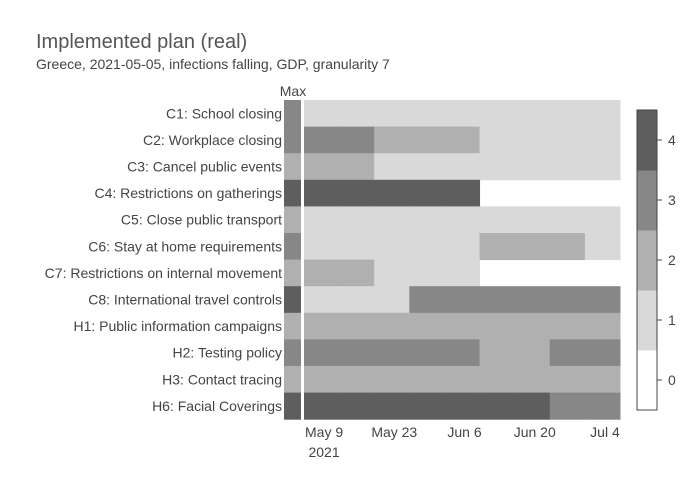 The height and width of the screenshot is (500, 700). What do you see at coordinates (224, 113) in the screenshot?
I see `policy-label: C1: School closing` at bounding box center [224, 113].